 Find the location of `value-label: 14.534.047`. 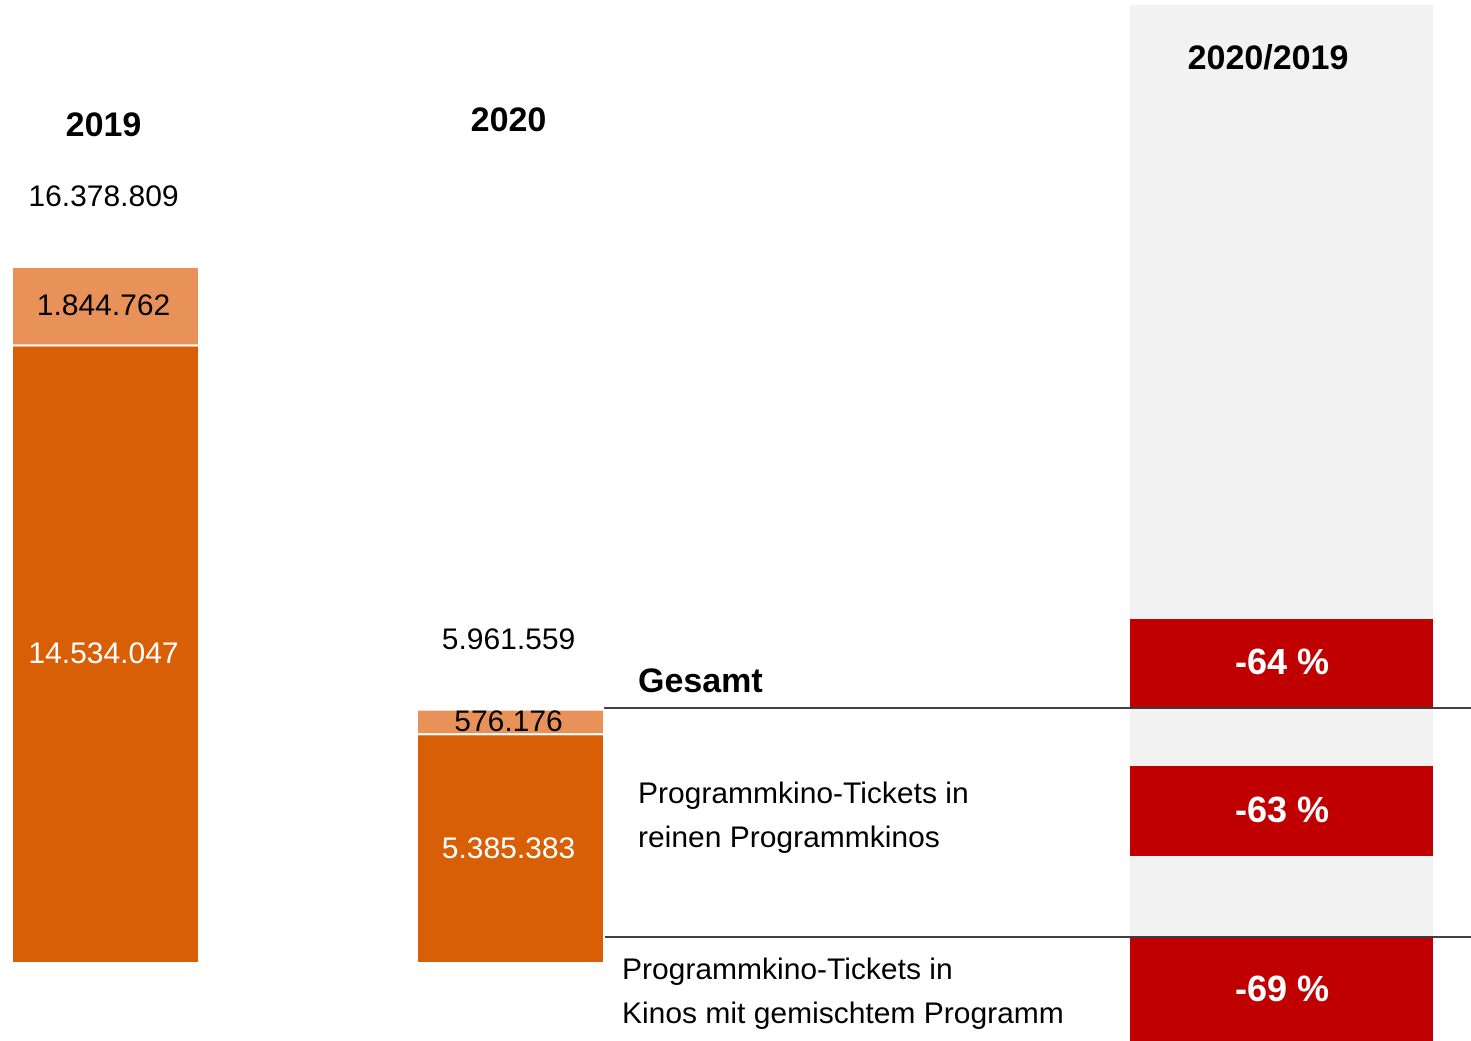

value-label: 14.534.047 is located at coordinates (103, 654).